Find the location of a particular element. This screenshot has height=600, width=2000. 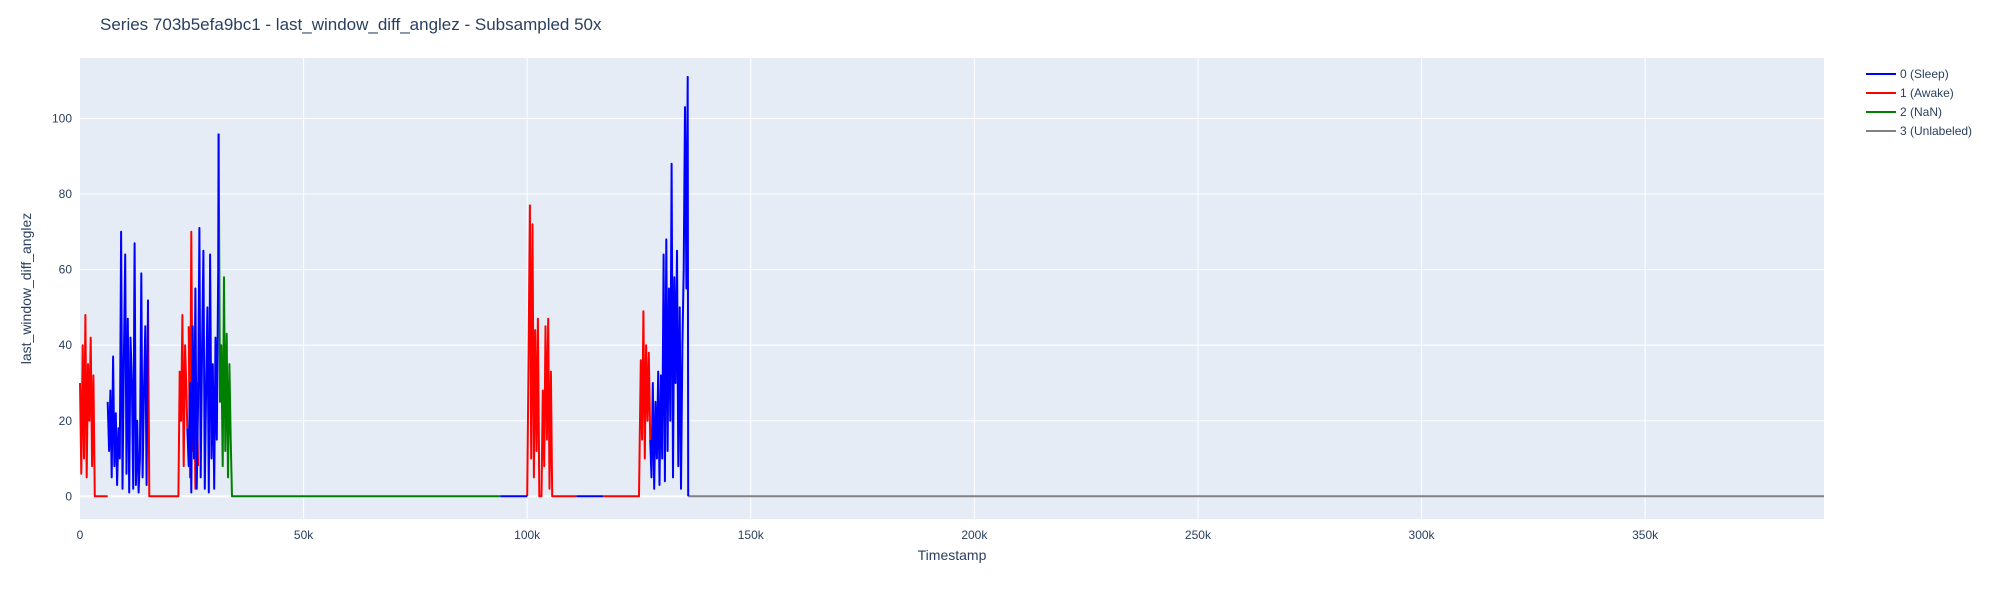

y-tick-label: 40 is located at coordinates (66, 345).